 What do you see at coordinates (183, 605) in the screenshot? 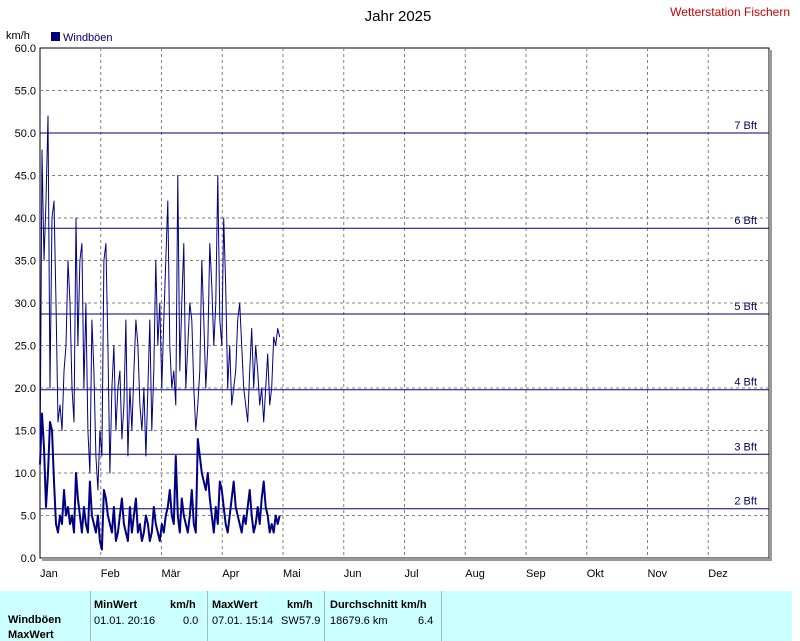
I see `min-unit: km/h` at bounding box center [183, 605].